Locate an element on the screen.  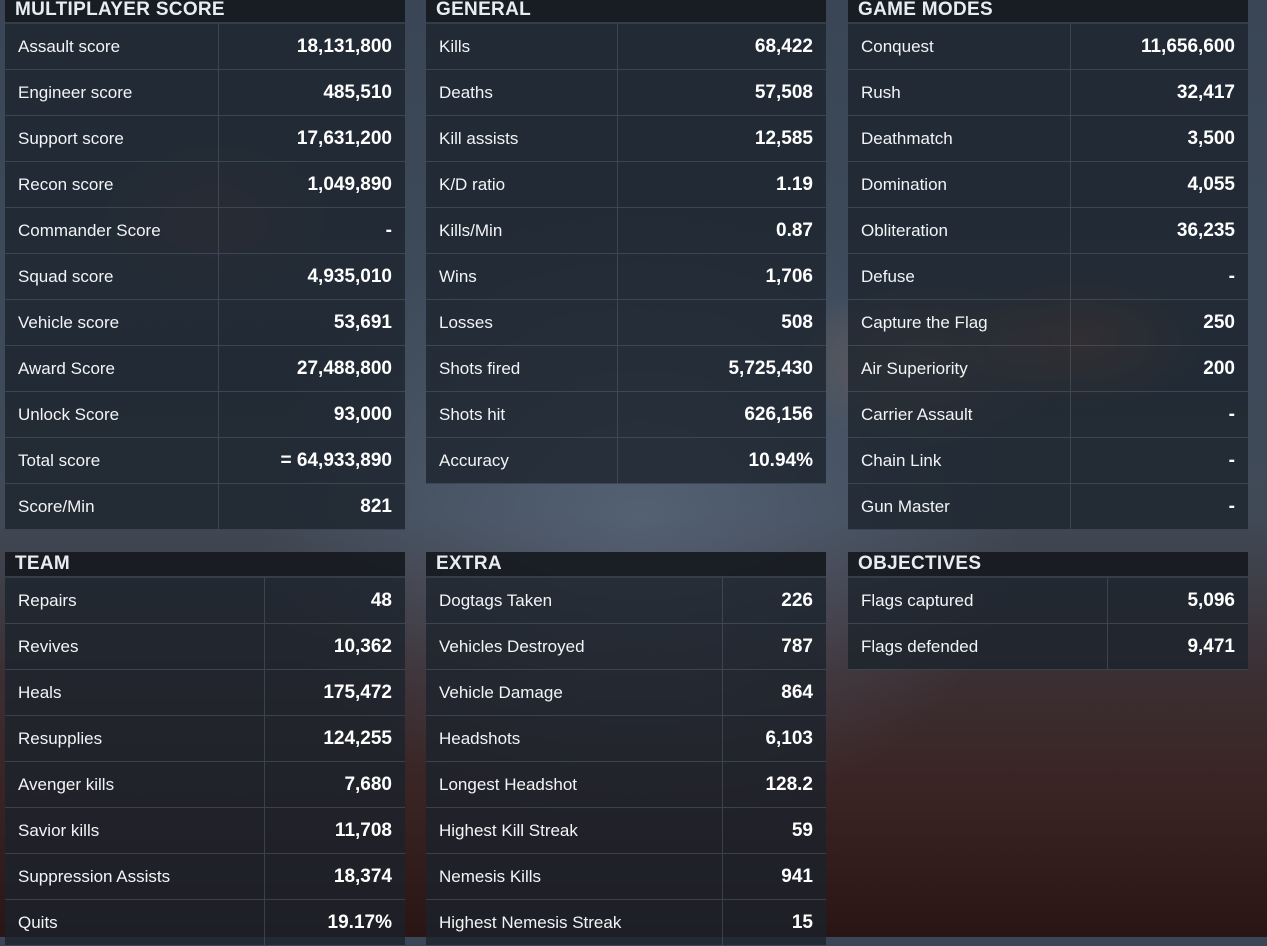
stat-row: Headshots 6,103 is located at coordinates (626, 739).